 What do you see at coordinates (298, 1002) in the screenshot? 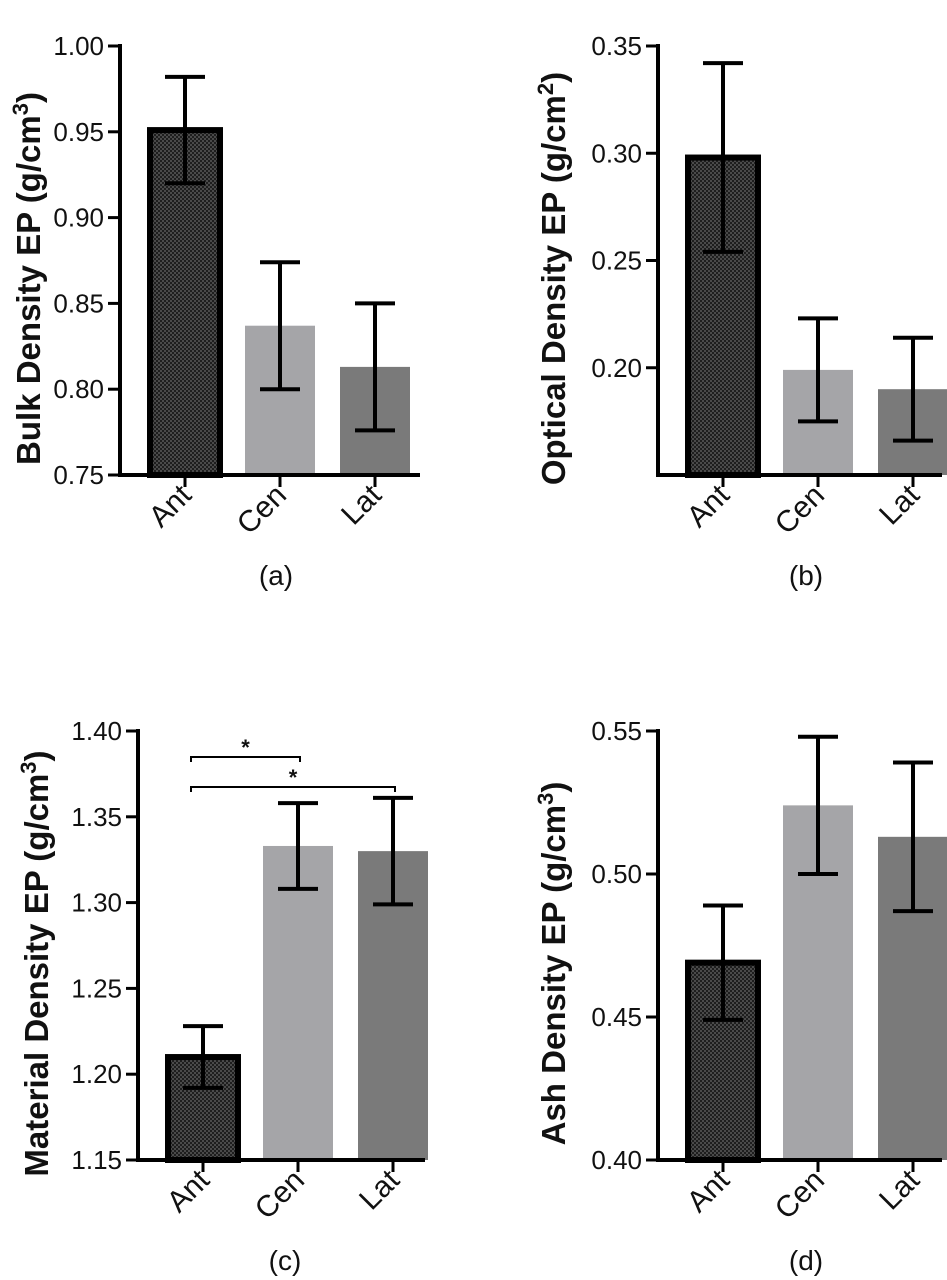
I see `bar-cen` at bounding box center [298, 1002].